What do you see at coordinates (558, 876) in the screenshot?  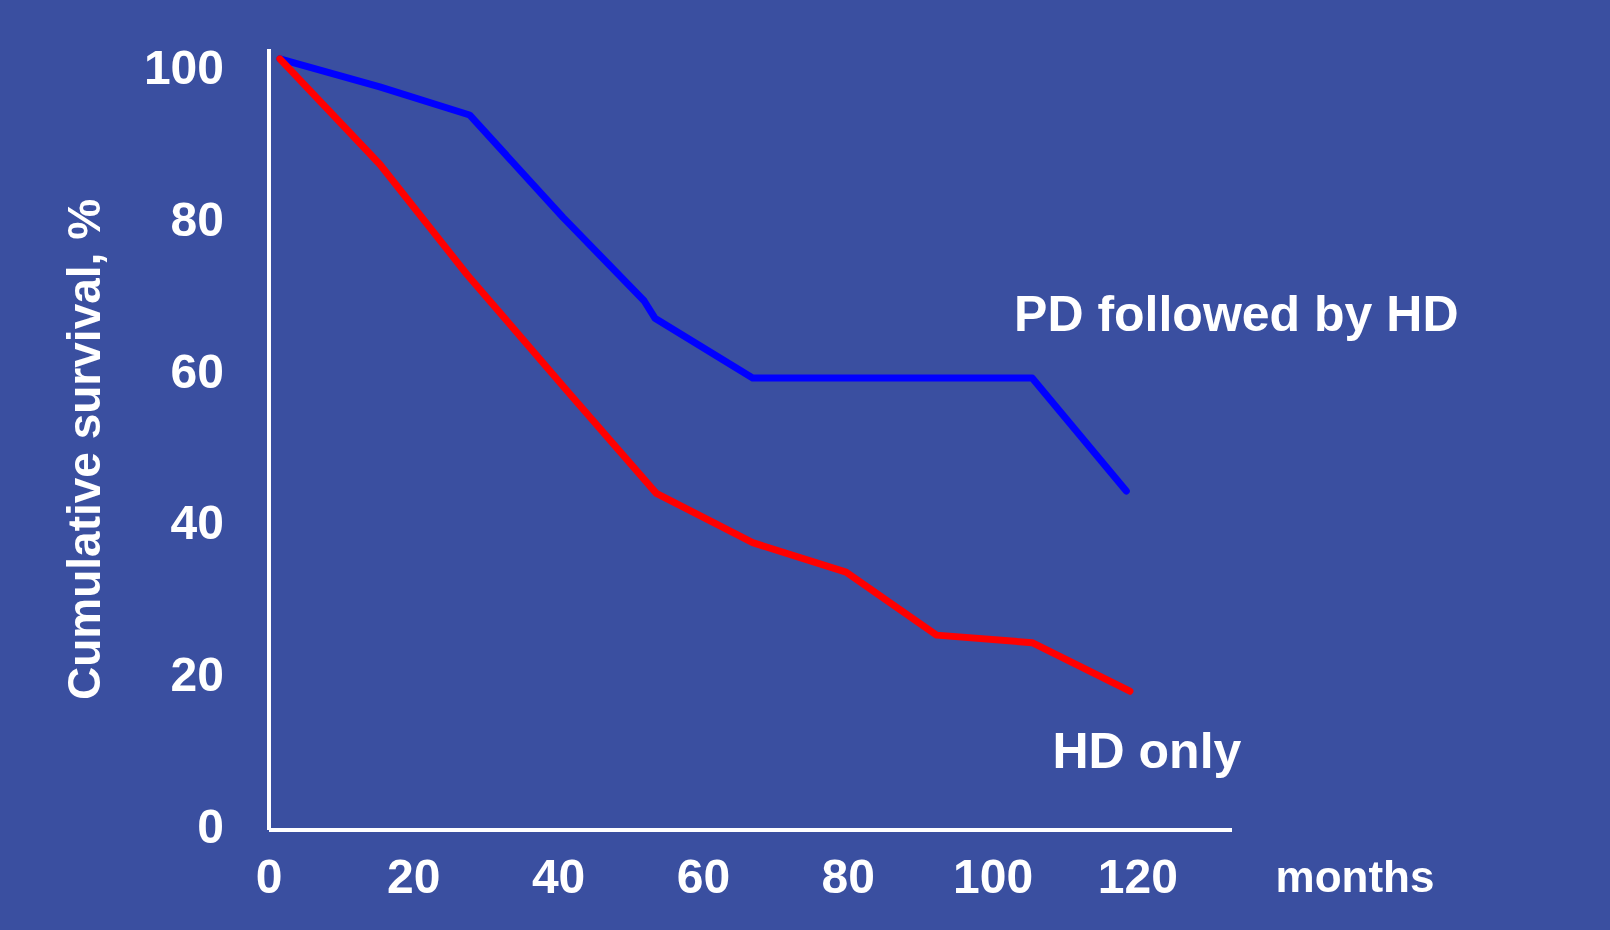 I see `x-tick-label: 40` at bounding box center [558, 876].